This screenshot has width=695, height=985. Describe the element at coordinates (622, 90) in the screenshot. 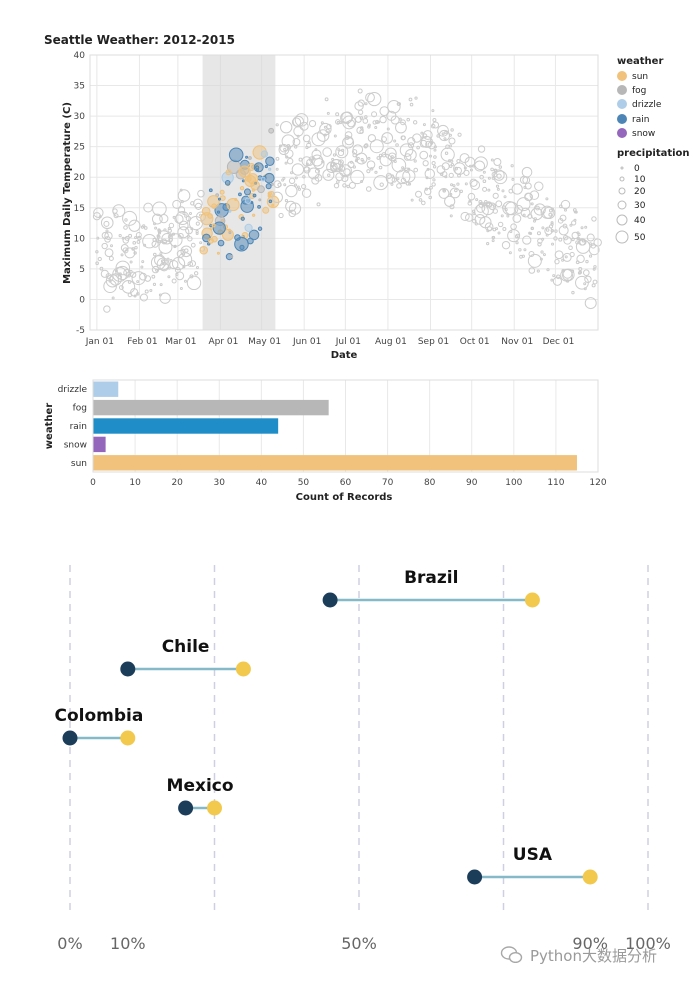

I see `legend-swatch-fog` at that location.